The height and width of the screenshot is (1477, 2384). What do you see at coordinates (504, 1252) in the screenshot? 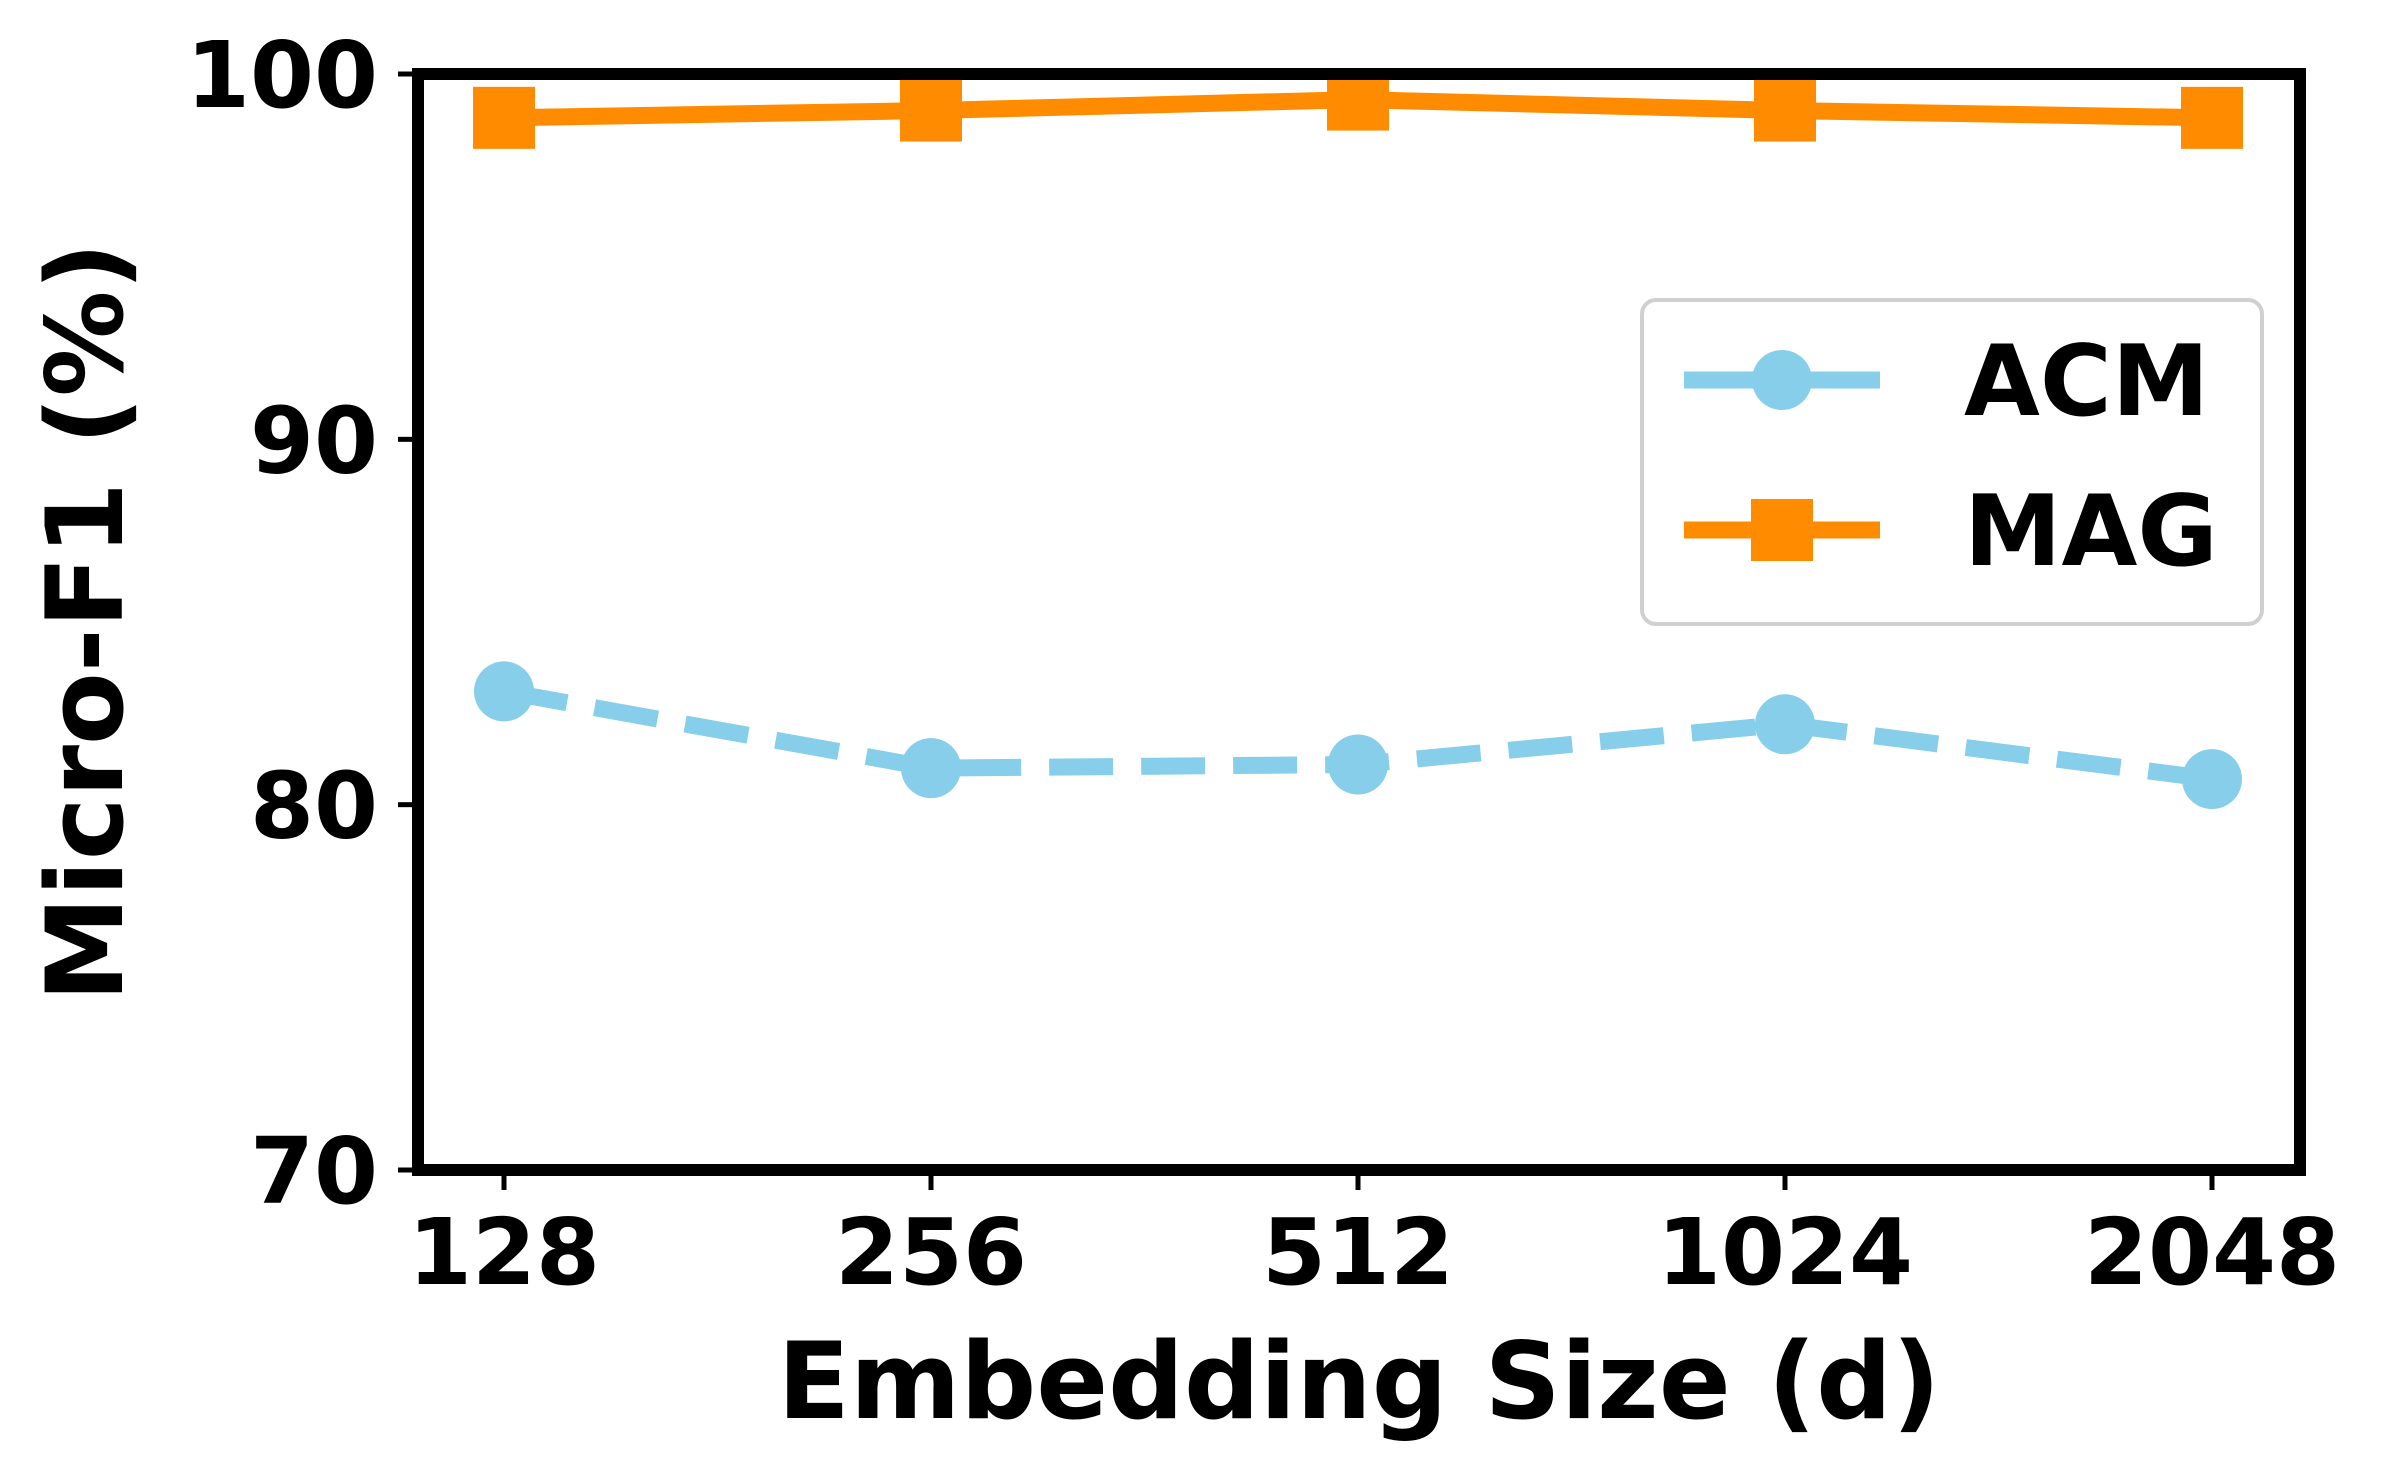
I see `x-tick-label: 128` at bounding box center [504, 1252].